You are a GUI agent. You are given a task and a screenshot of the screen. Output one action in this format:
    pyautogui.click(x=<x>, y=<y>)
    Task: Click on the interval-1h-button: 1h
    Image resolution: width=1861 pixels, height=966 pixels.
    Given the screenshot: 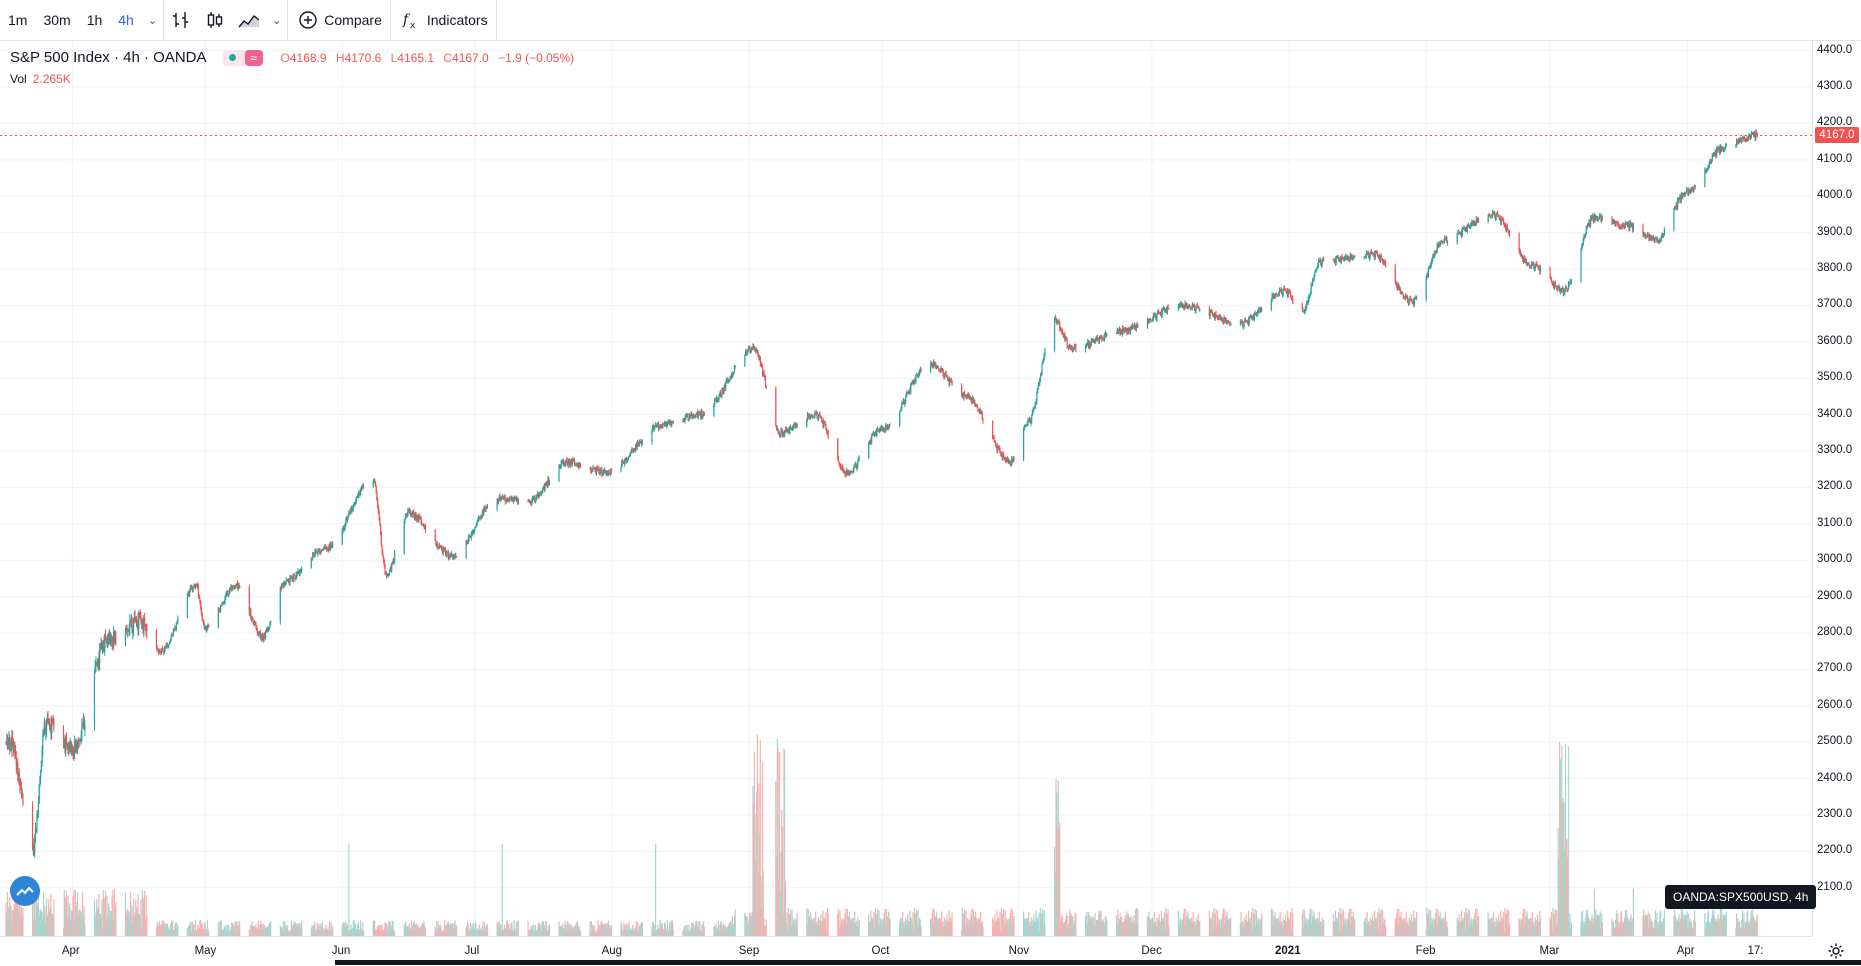 What is the action you would take?
    pyautogui.click(x=95, y=20)
    